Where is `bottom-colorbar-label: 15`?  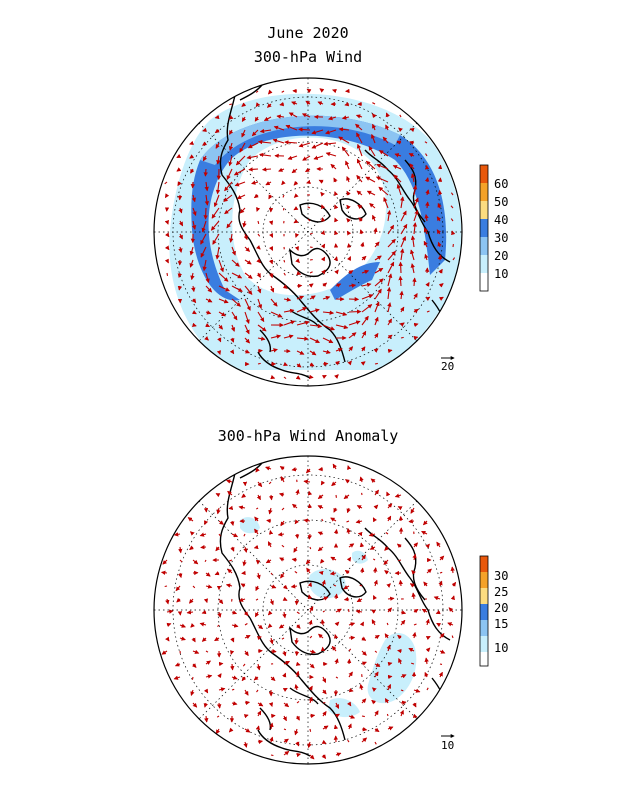
bottom-colorbar-label: 15 is located at coordinates (501, 624).